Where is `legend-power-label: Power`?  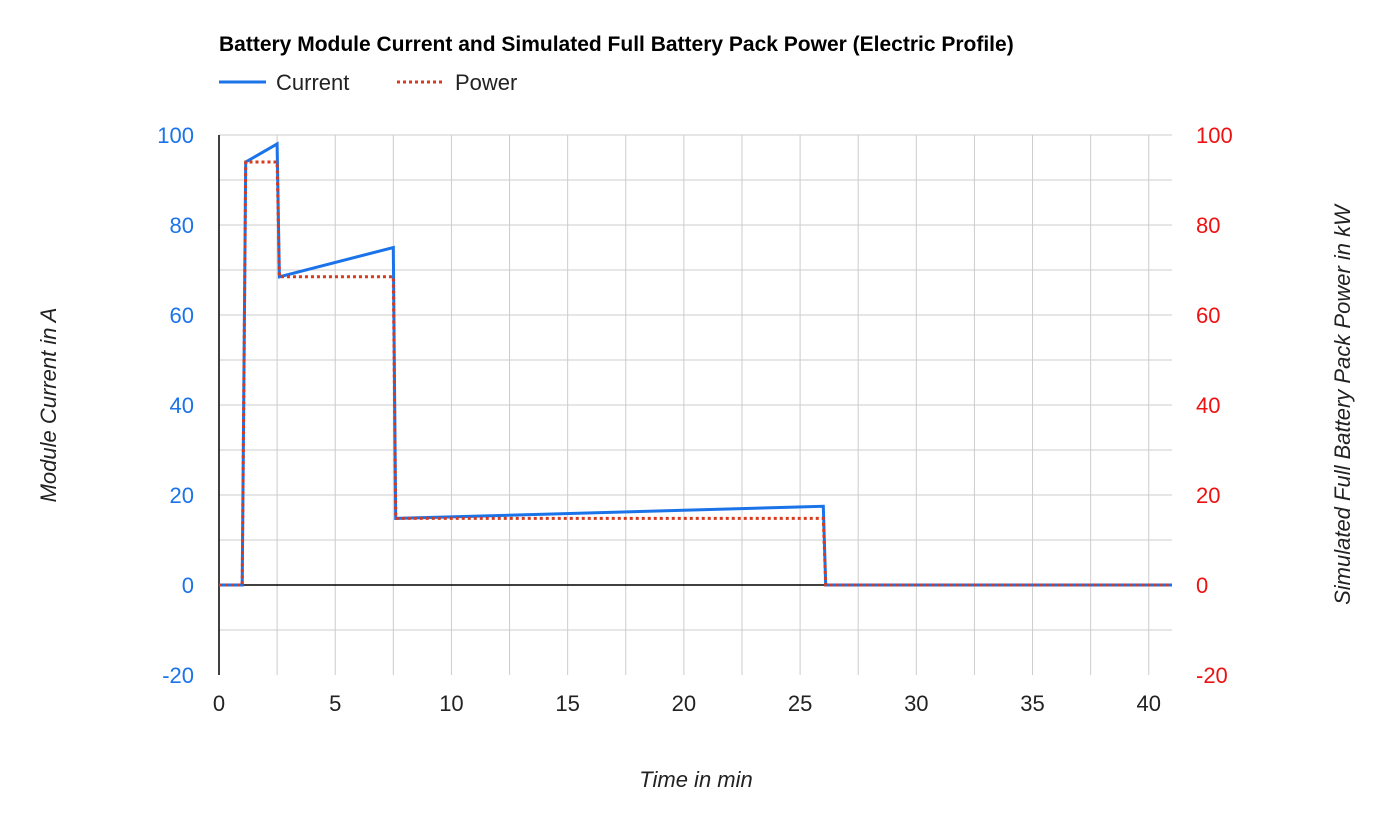 legend-power-label: Power is located at coordinates (486, 82).